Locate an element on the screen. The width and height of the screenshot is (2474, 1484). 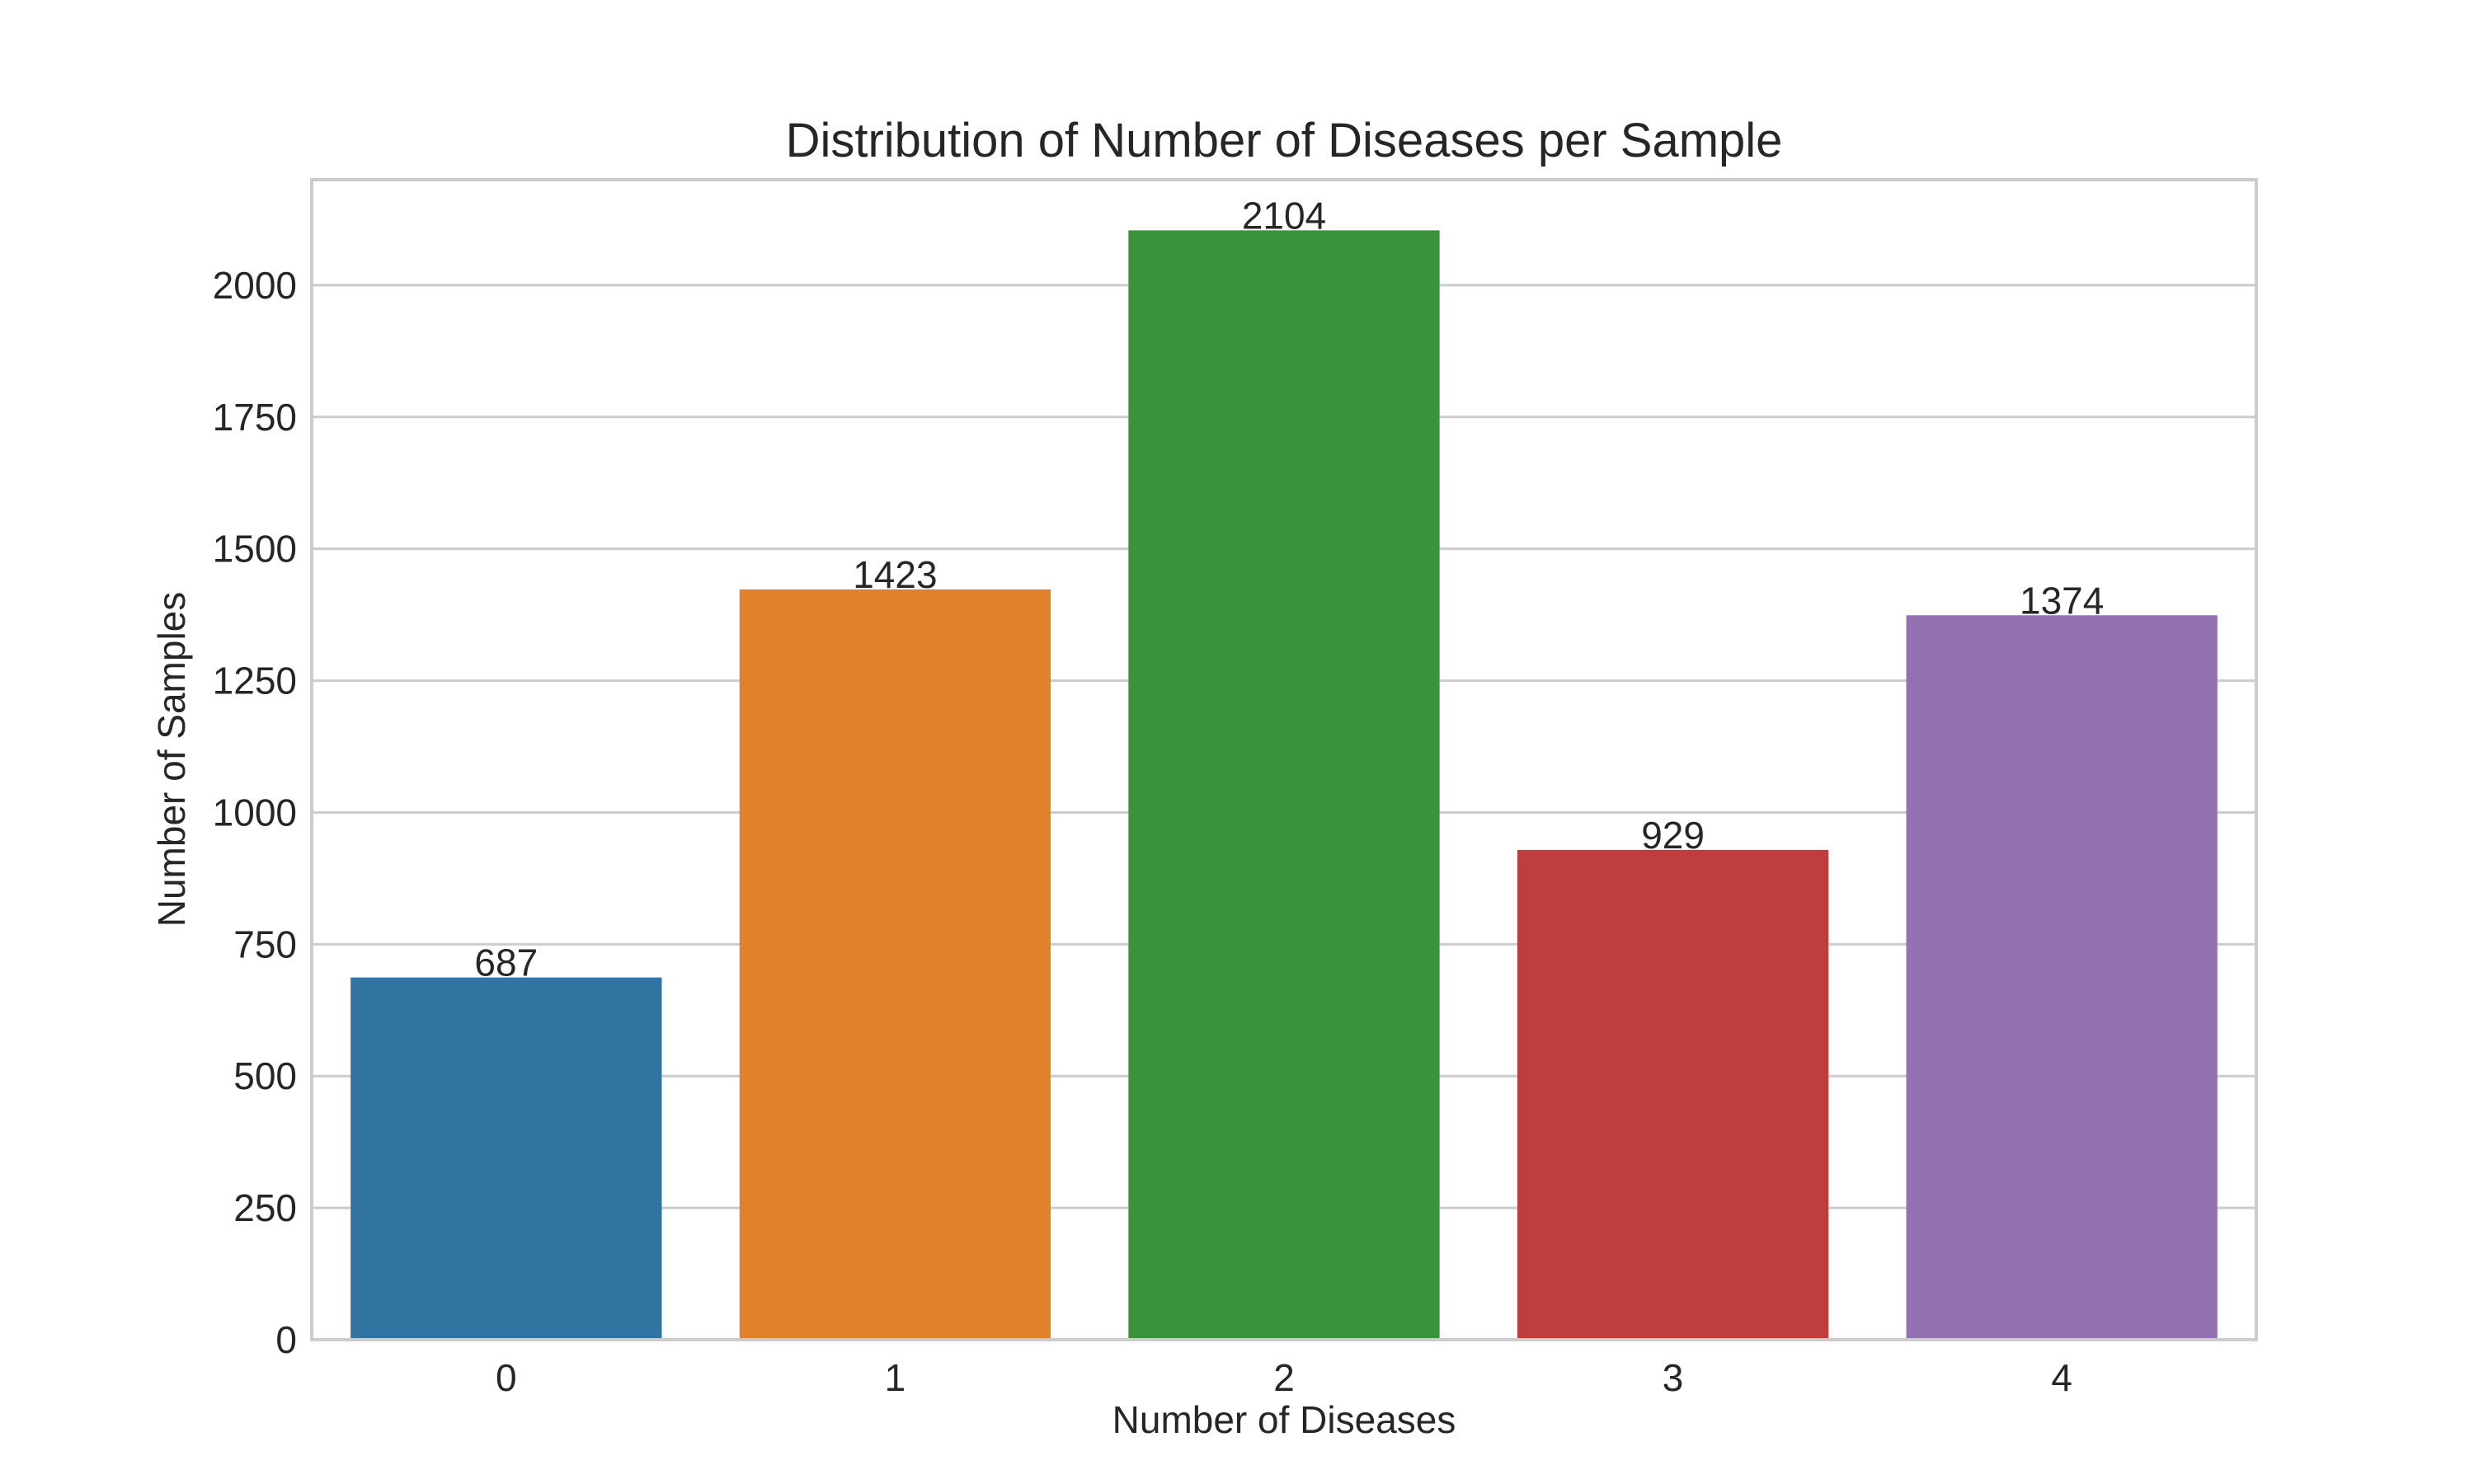
bar-value-label: 929 is located at coordinates (1673, 835).